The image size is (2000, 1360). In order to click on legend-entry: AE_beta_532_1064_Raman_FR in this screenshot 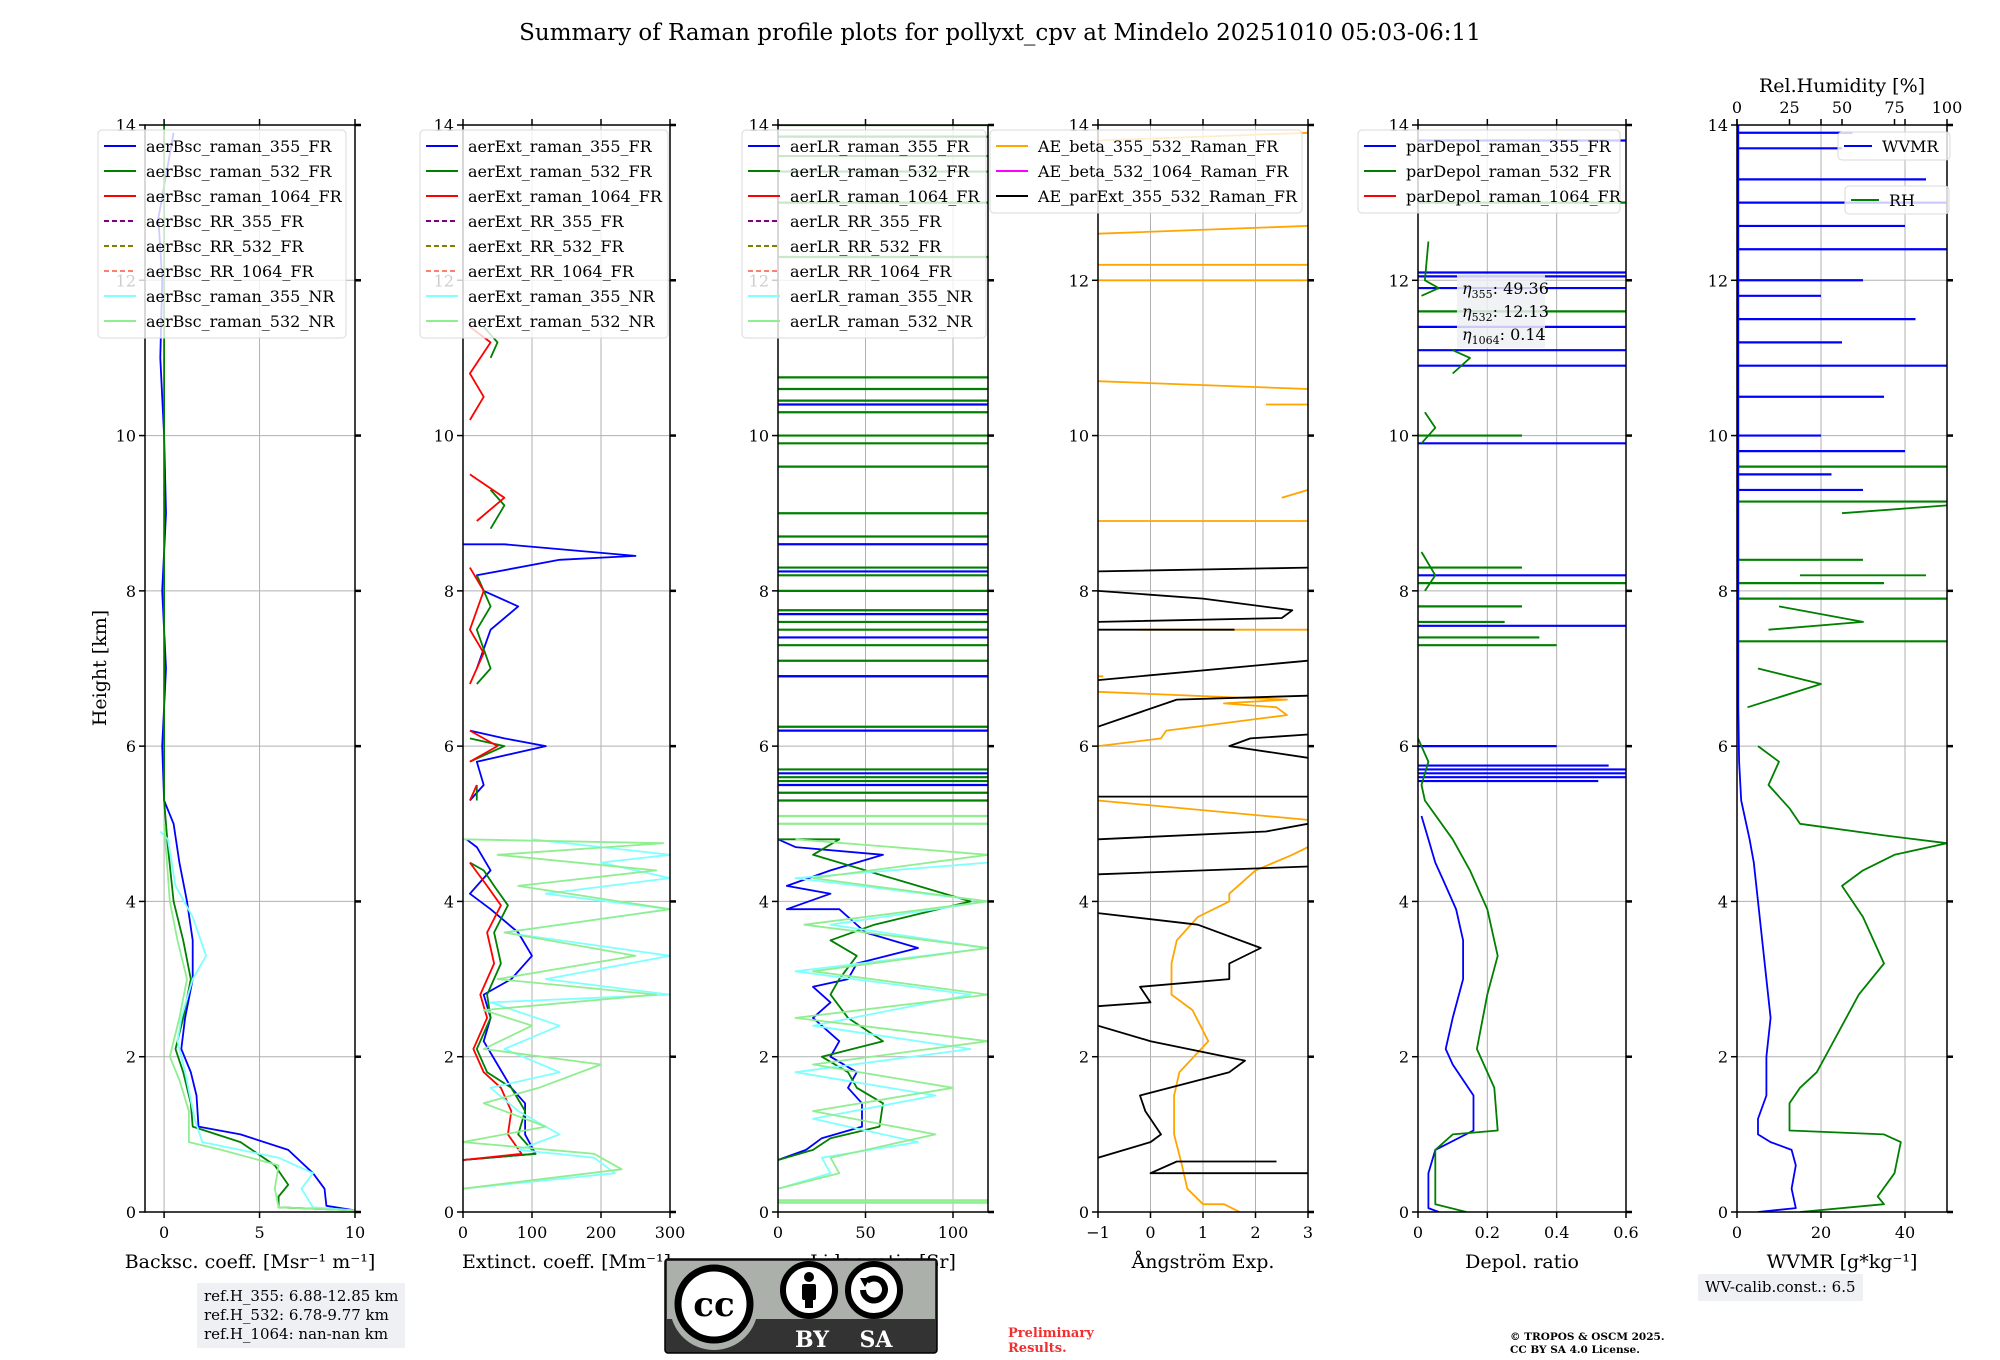, I will do `click(1163, 171)`.